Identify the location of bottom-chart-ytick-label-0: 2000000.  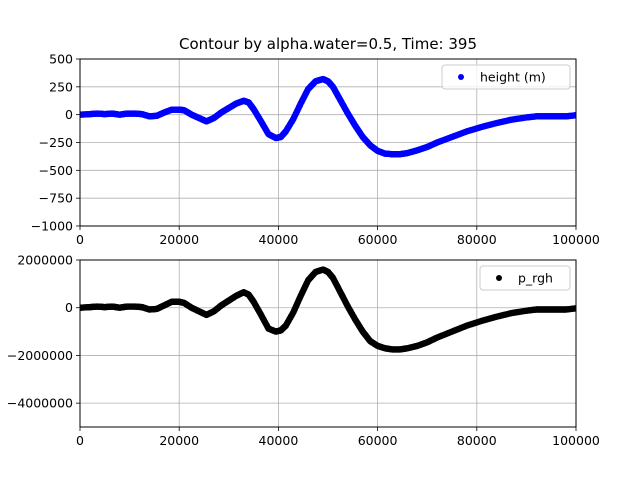
(45, 260).